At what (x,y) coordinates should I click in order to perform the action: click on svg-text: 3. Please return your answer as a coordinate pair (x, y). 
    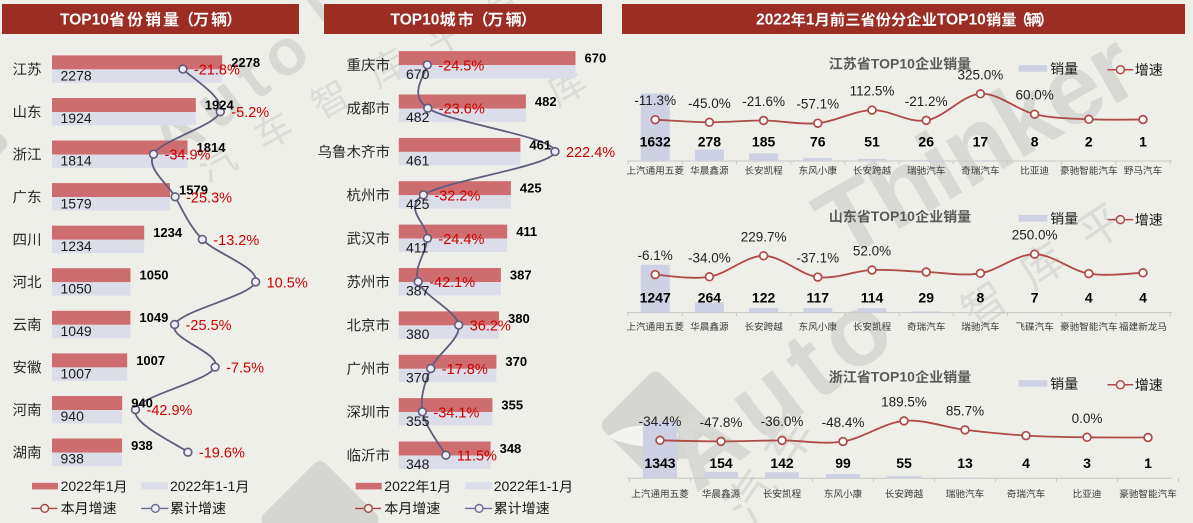
    Looking at the image, I should click on (1087, 463).